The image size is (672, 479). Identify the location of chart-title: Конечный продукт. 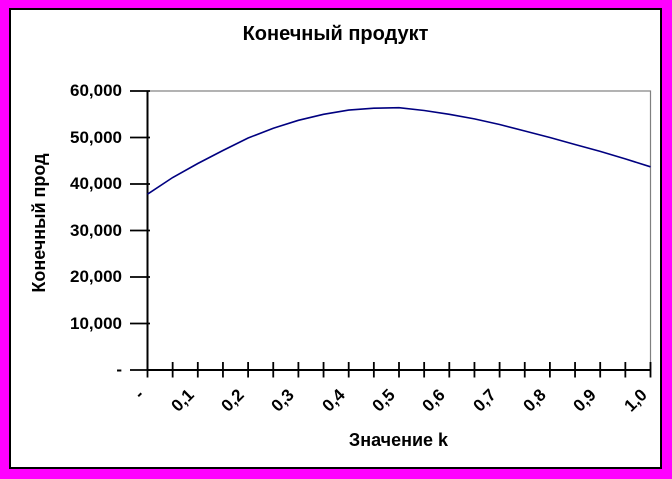
(335, 34).